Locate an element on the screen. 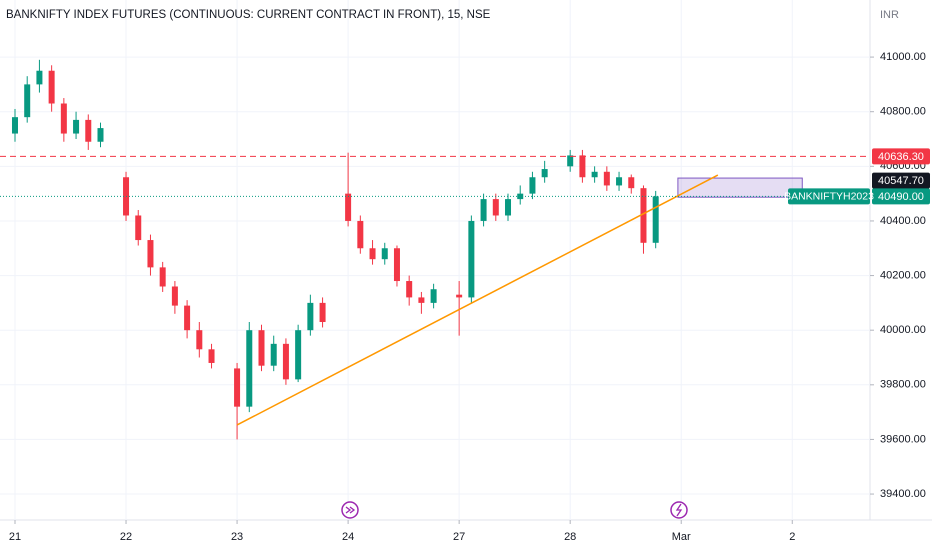 This screenshot has width=932, height=550. currency: INR is located at coordinates (889, 15).